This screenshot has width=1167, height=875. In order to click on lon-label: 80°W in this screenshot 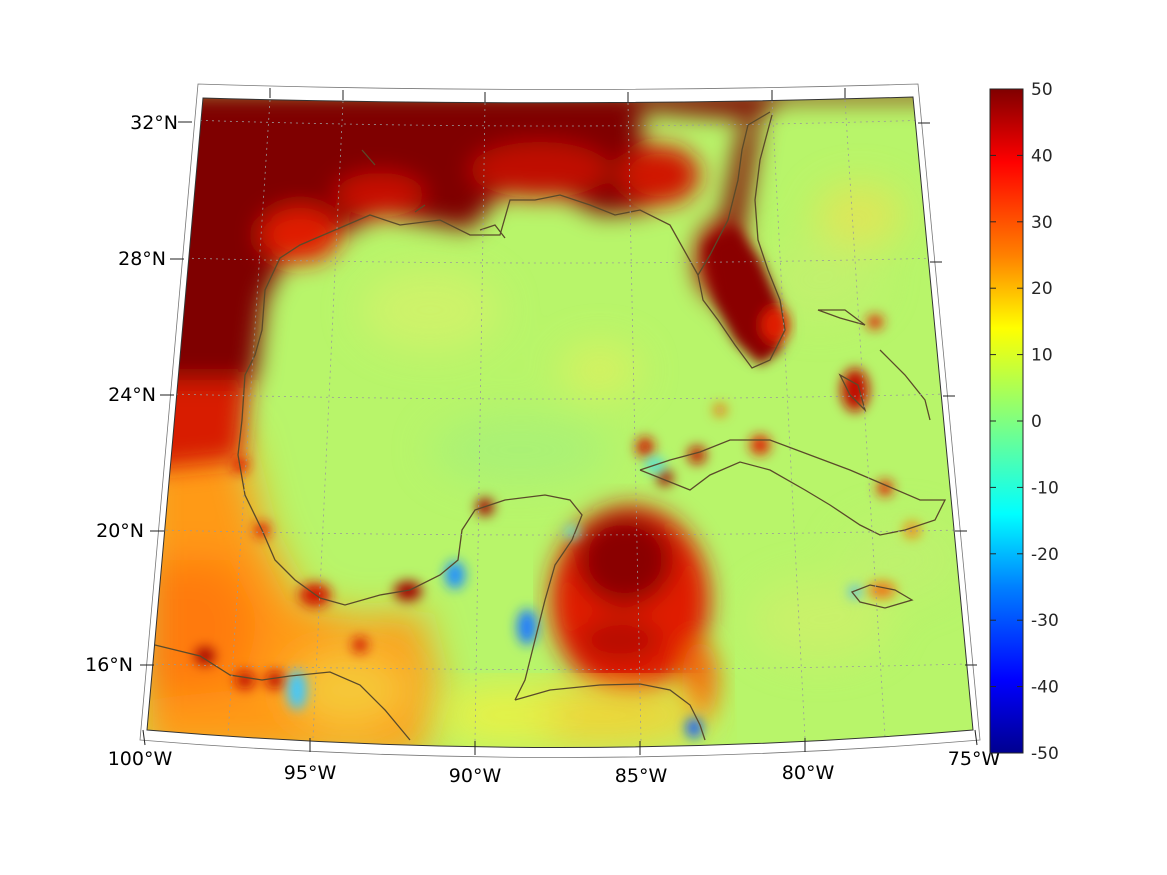, I will do `click(808, 773)`.